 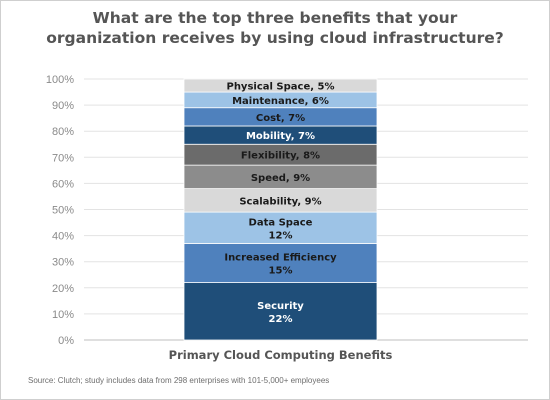 I want to click on data-label: 22%, so click(x=281, y=319).